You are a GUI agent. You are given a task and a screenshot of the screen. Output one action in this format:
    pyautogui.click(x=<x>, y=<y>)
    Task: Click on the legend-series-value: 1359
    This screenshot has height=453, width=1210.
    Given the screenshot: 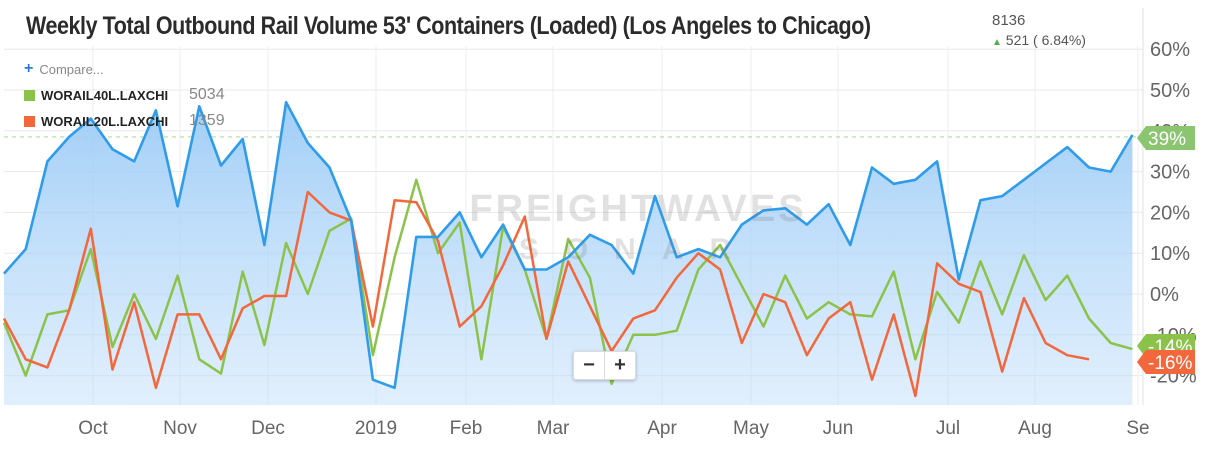 What is the action you would take?
    pyautogui.click(x=207, y=120)
    